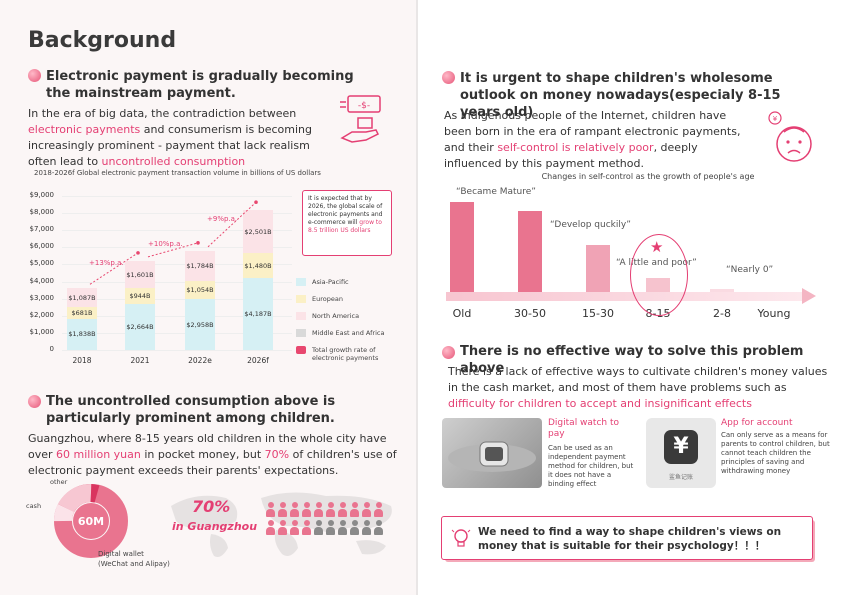 The height and width of the screenshot is (595, 842). I want to click on y-tick-label: $6,000, so click(42, 246).